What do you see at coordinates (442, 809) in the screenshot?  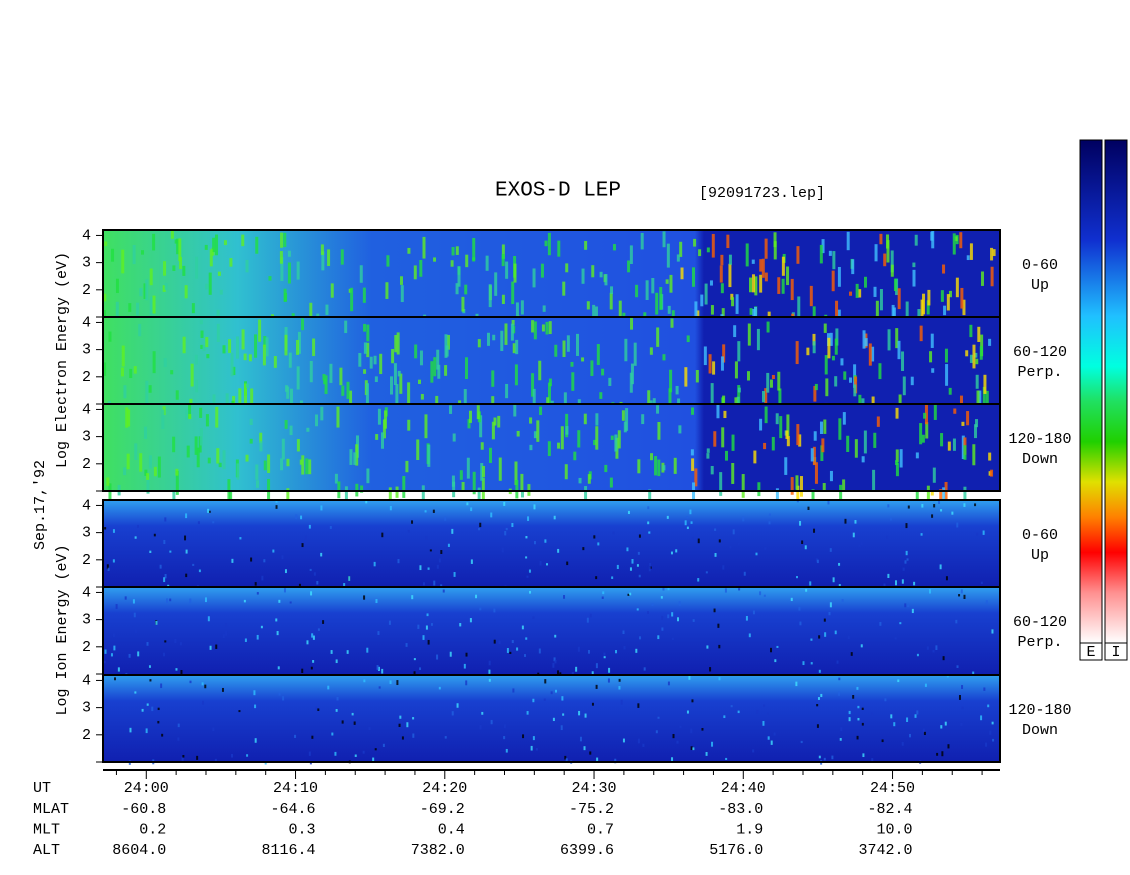 I see `row-value: -69.2` at bounding box center [442, 809].